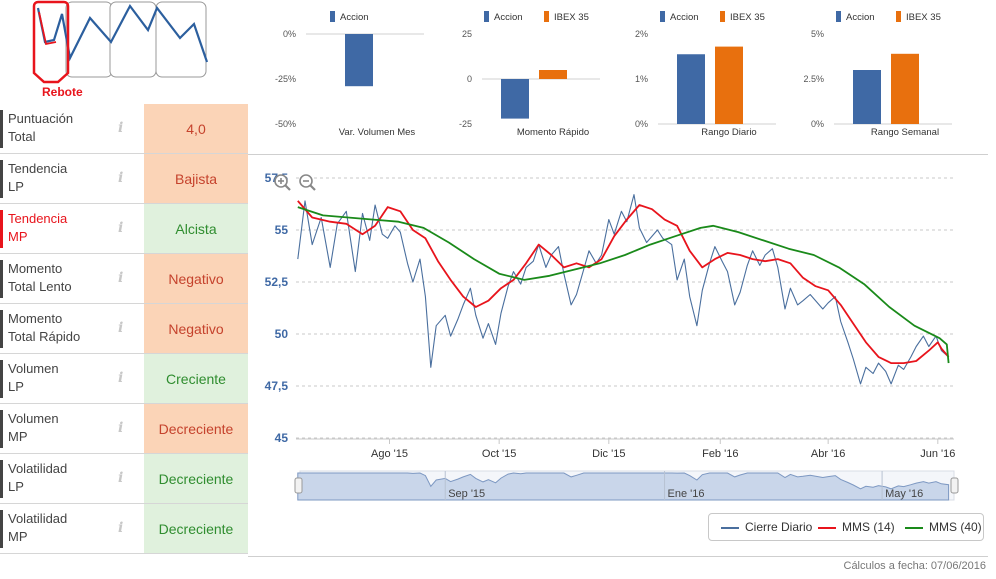 This screenshot has width=996, height=579. Describe the element at coordinates (828, 454) in the screenshot. I see `x-tick-label: Abr '16` at that location.